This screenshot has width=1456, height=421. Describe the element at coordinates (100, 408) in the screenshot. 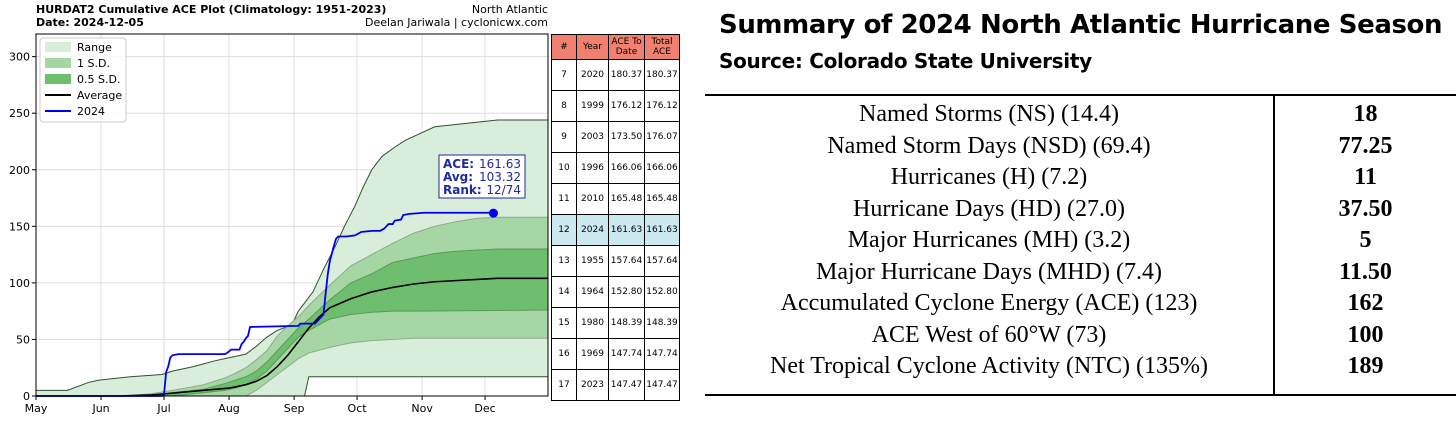

I see `x-tick-label: Jun` at that location.